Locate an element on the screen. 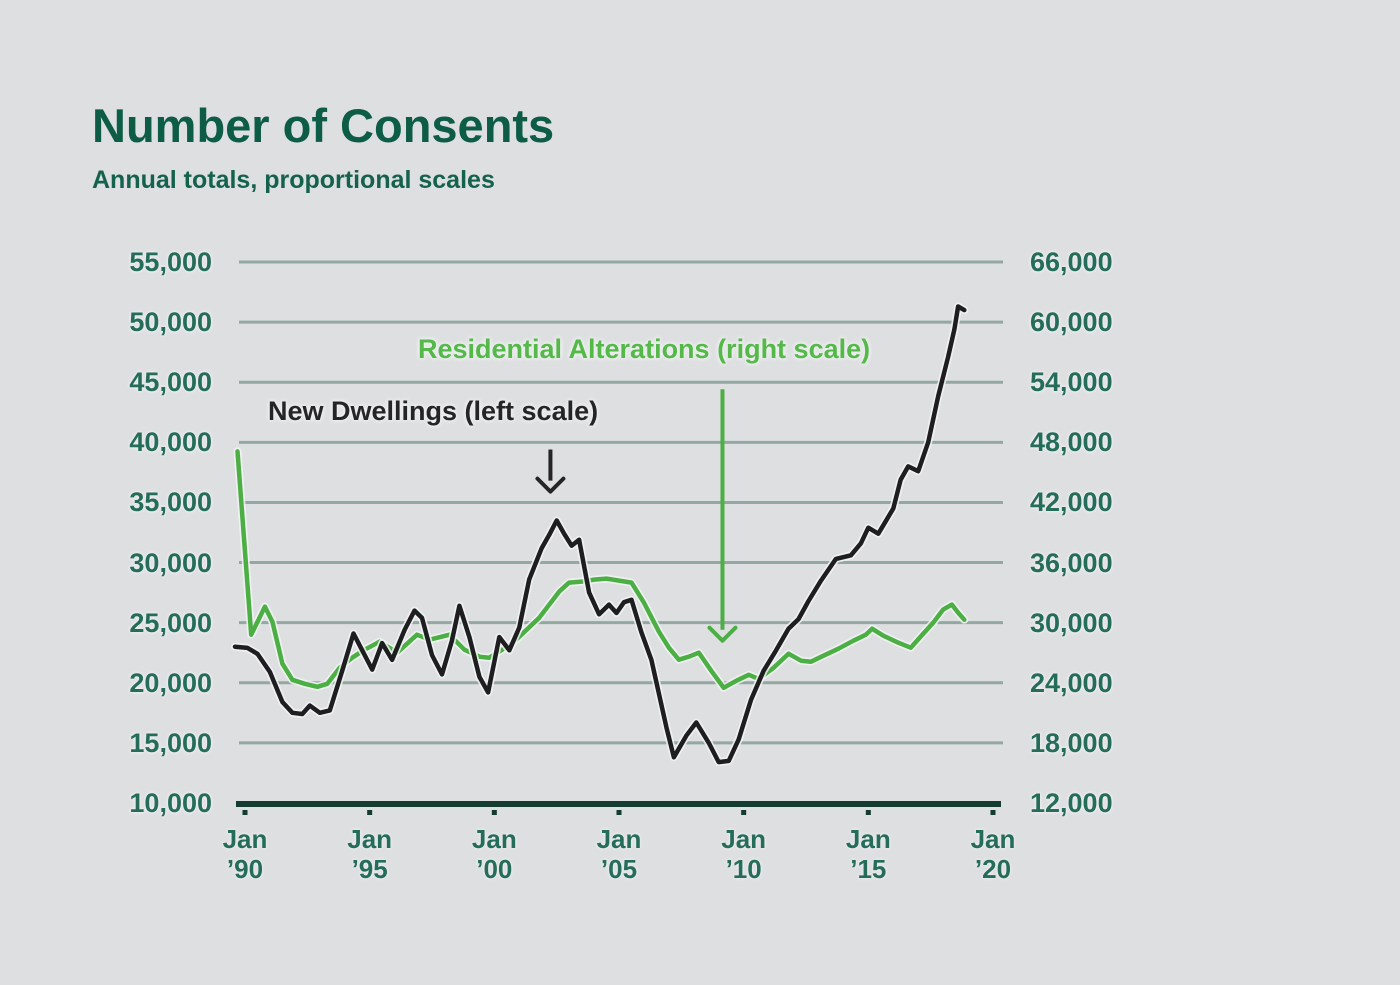 Image resolution: width=1400 pixels, height=985 pixels. x-axis-label: Jan ’90 is located at coordinates (245, 854).